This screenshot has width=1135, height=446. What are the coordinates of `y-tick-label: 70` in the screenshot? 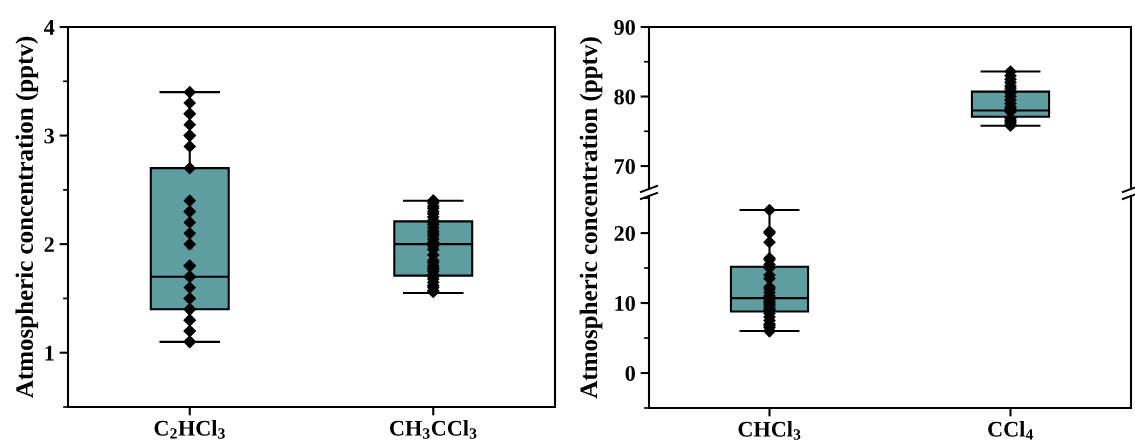 It's located at (624, 166).